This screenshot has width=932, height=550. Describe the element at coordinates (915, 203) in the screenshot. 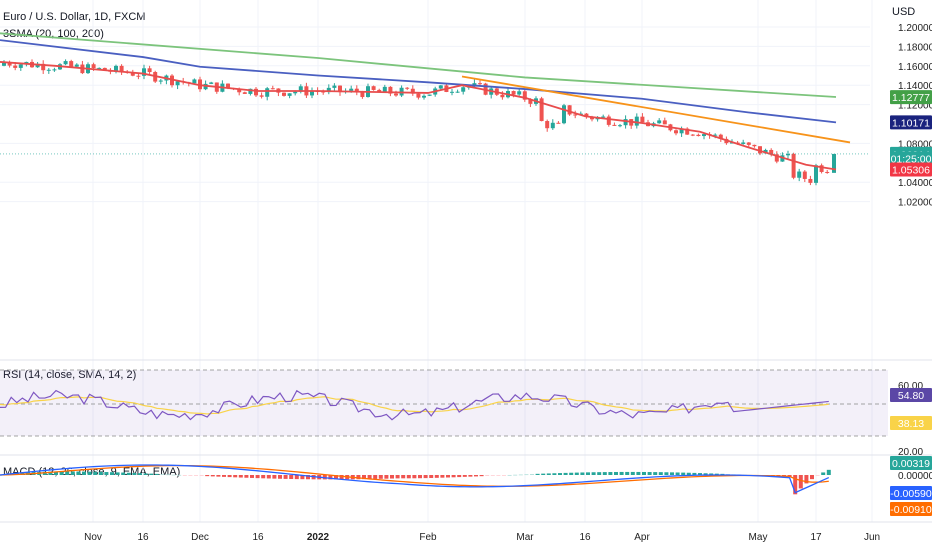

I see `y-tick-label: 1.02000` at that location.